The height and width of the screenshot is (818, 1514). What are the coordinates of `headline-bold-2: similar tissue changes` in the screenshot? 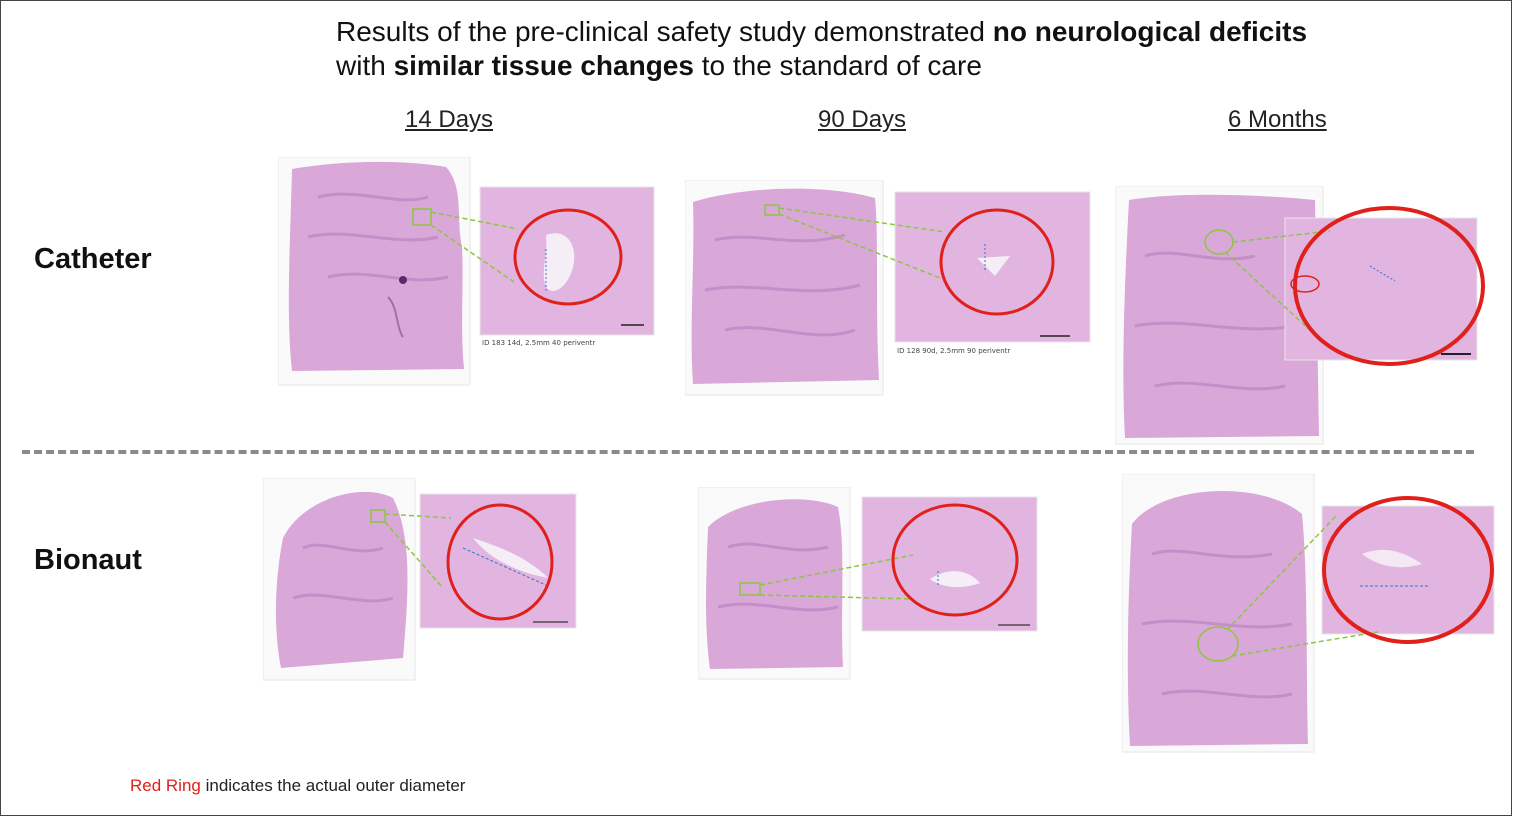 It's located at (543, 65).